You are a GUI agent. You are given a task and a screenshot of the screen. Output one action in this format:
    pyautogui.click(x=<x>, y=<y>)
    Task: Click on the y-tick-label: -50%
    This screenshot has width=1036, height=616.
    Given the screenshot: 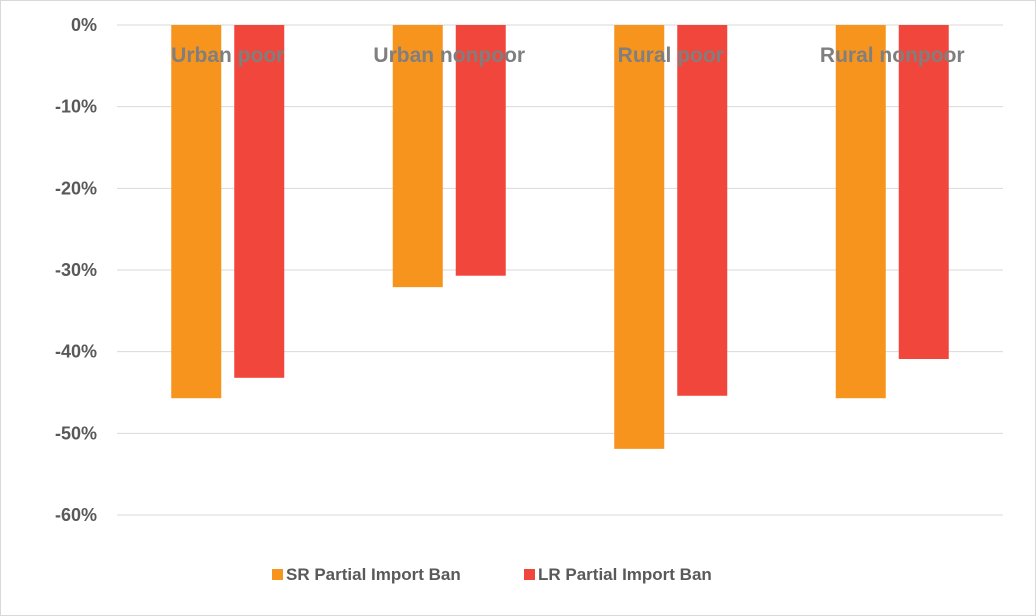 What is the action you would take?
    pyautogui.click(x=76, y=433)
    